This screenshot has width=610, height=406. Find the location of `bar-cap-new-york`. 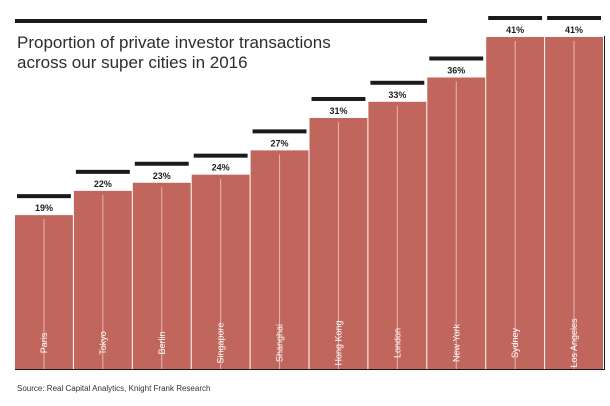

bar-cap-new-york is located at coordinates (456, 58).